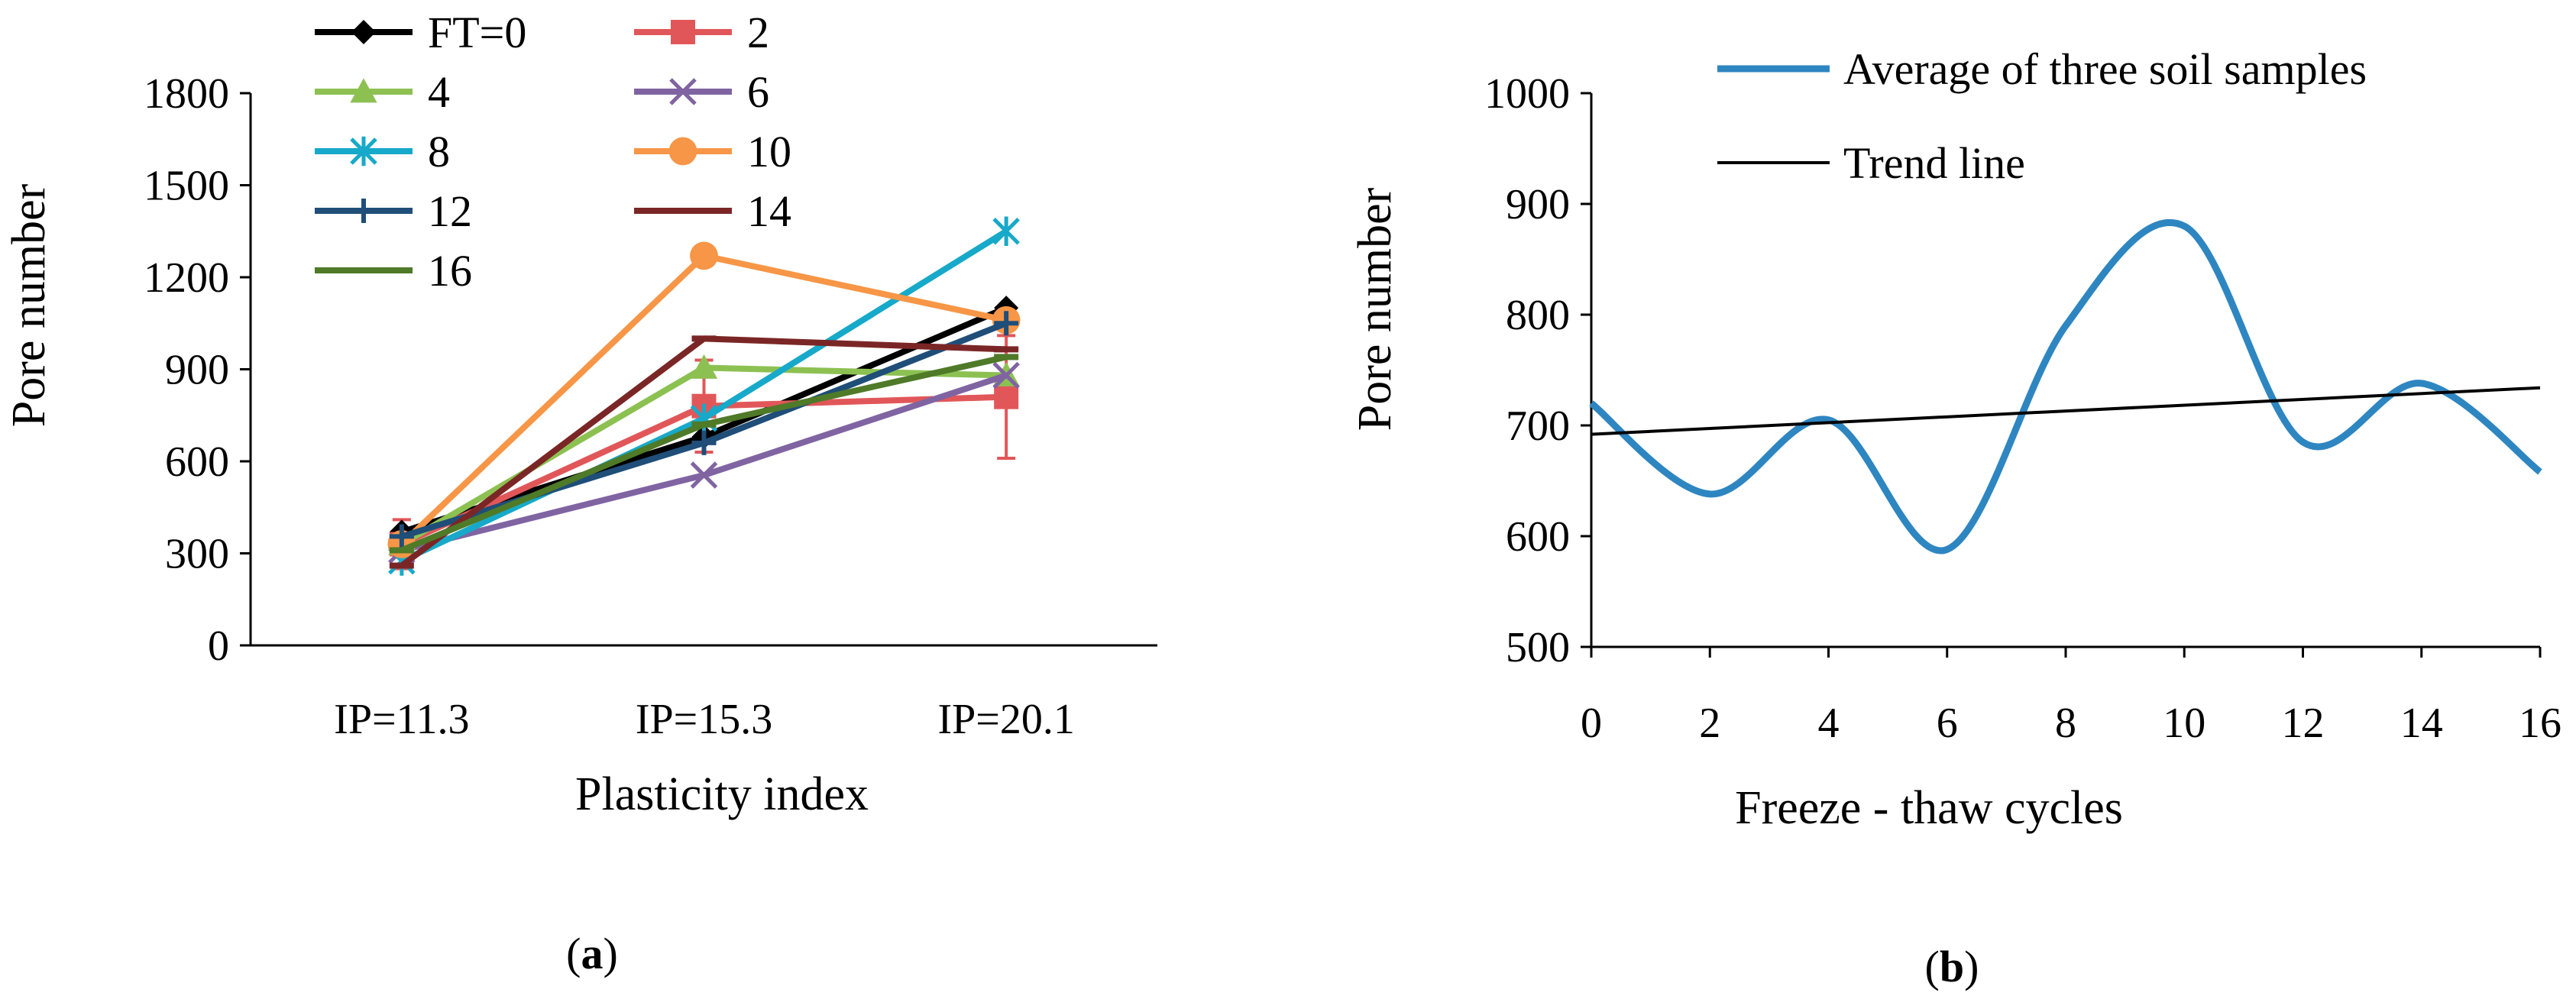  Describe the element at coordinates (769, 211) in the screenshot. I see `panel-a-legend-label: 14` at that location.